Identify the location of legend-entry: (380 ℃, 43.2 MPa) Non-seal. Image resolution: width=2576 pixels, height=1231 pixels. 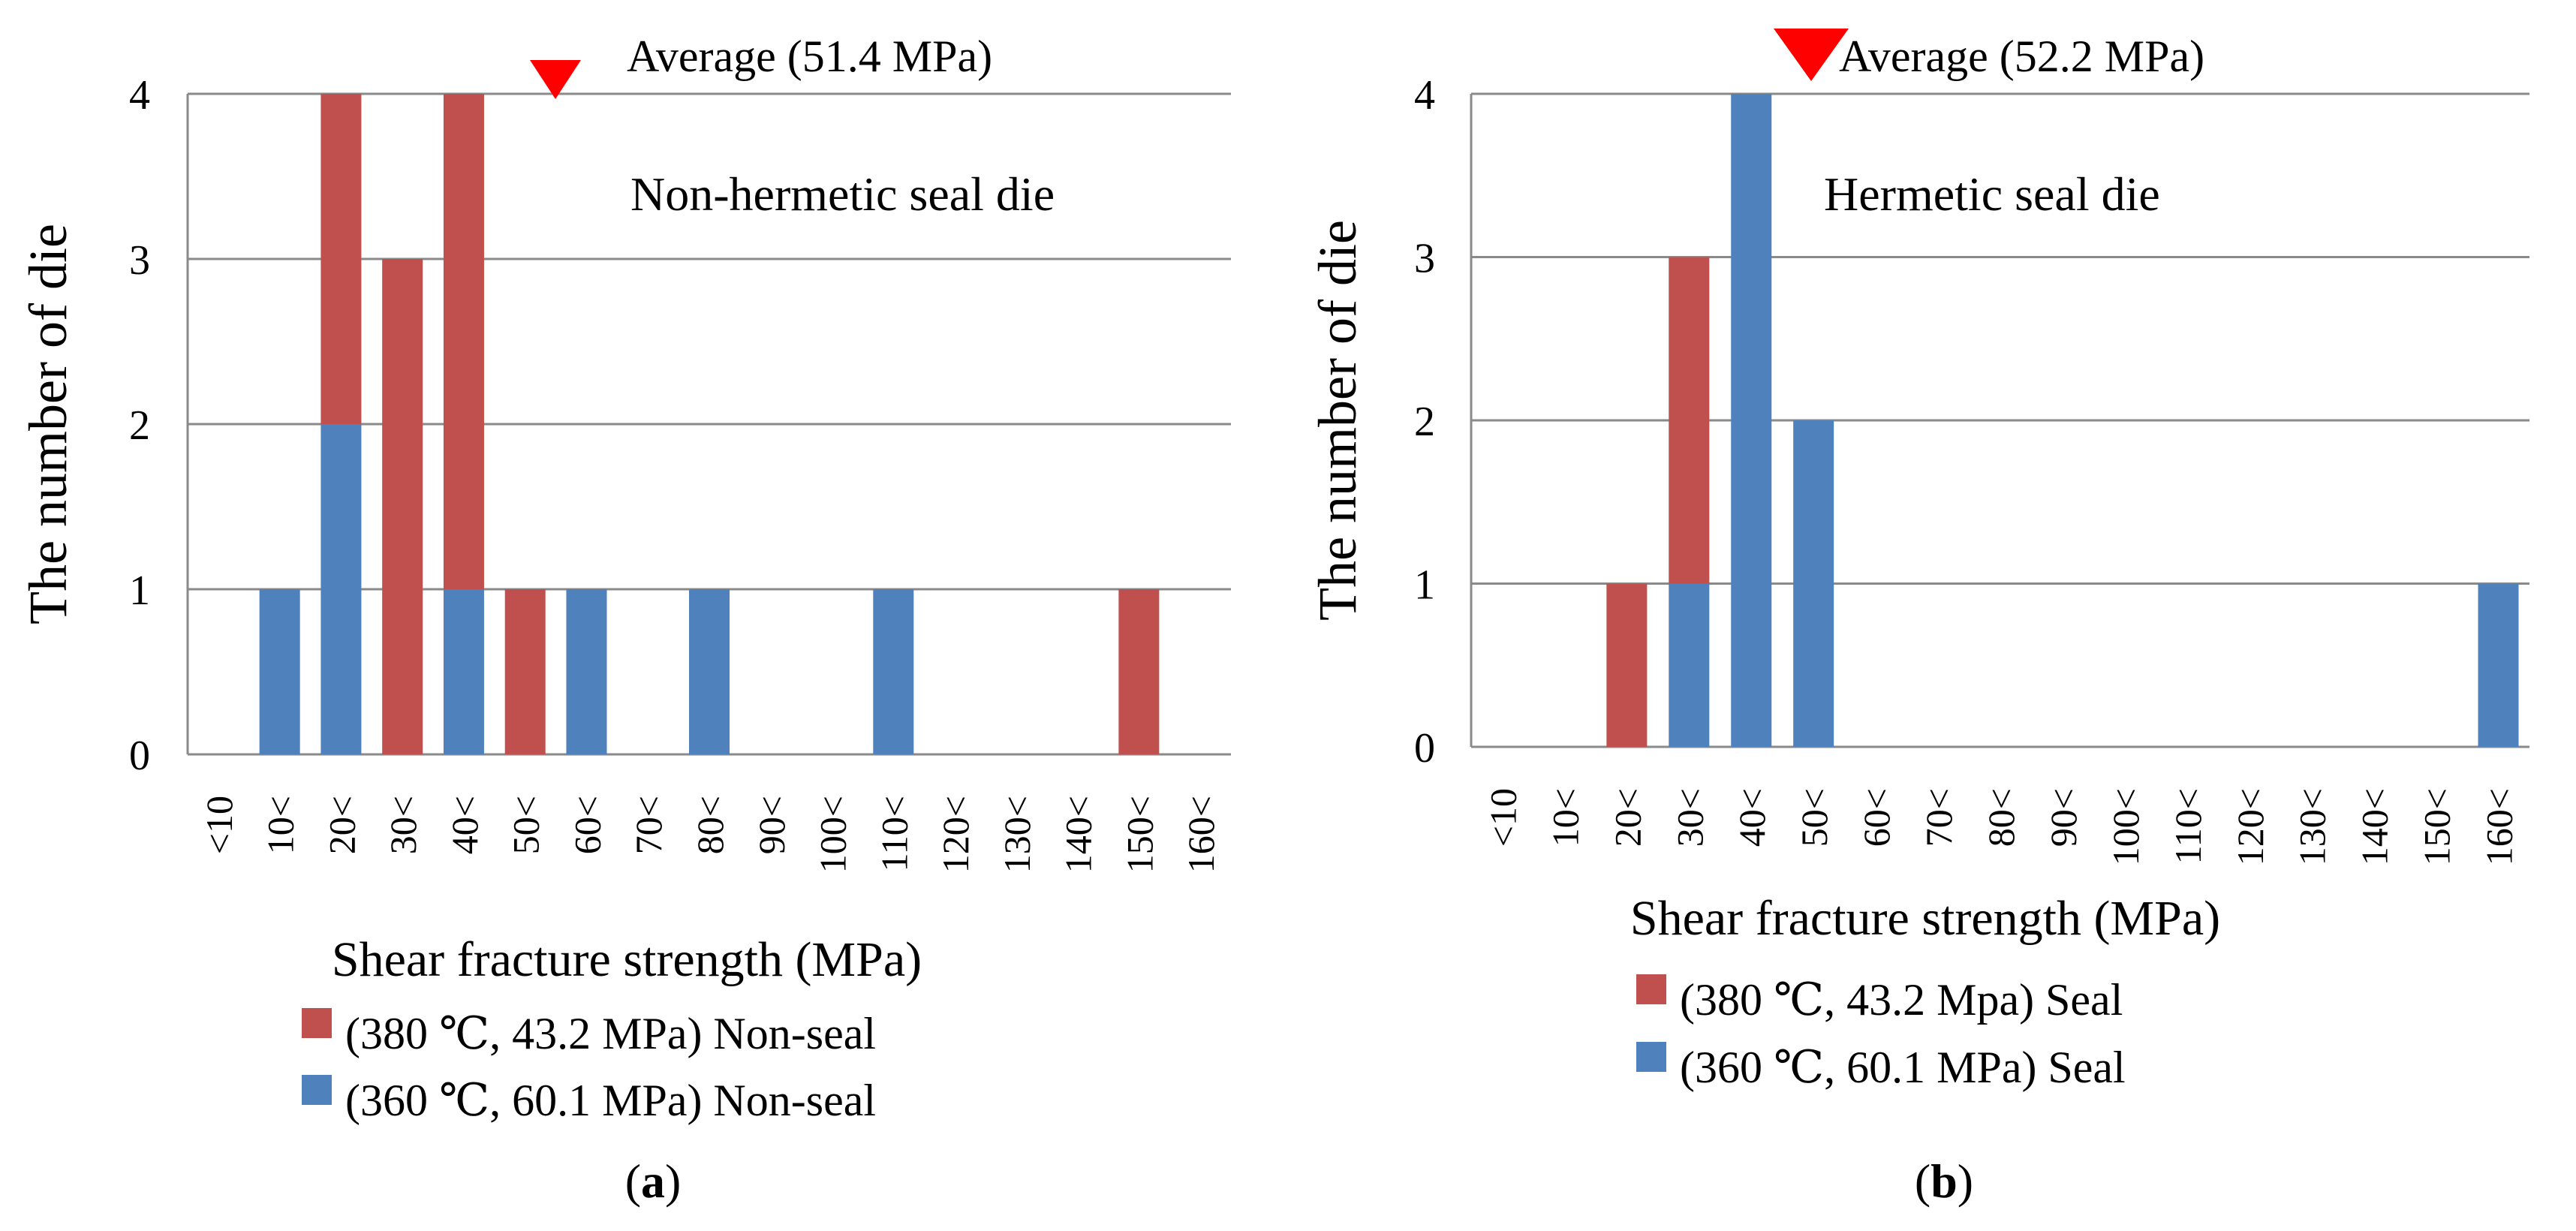
(610, 1033).